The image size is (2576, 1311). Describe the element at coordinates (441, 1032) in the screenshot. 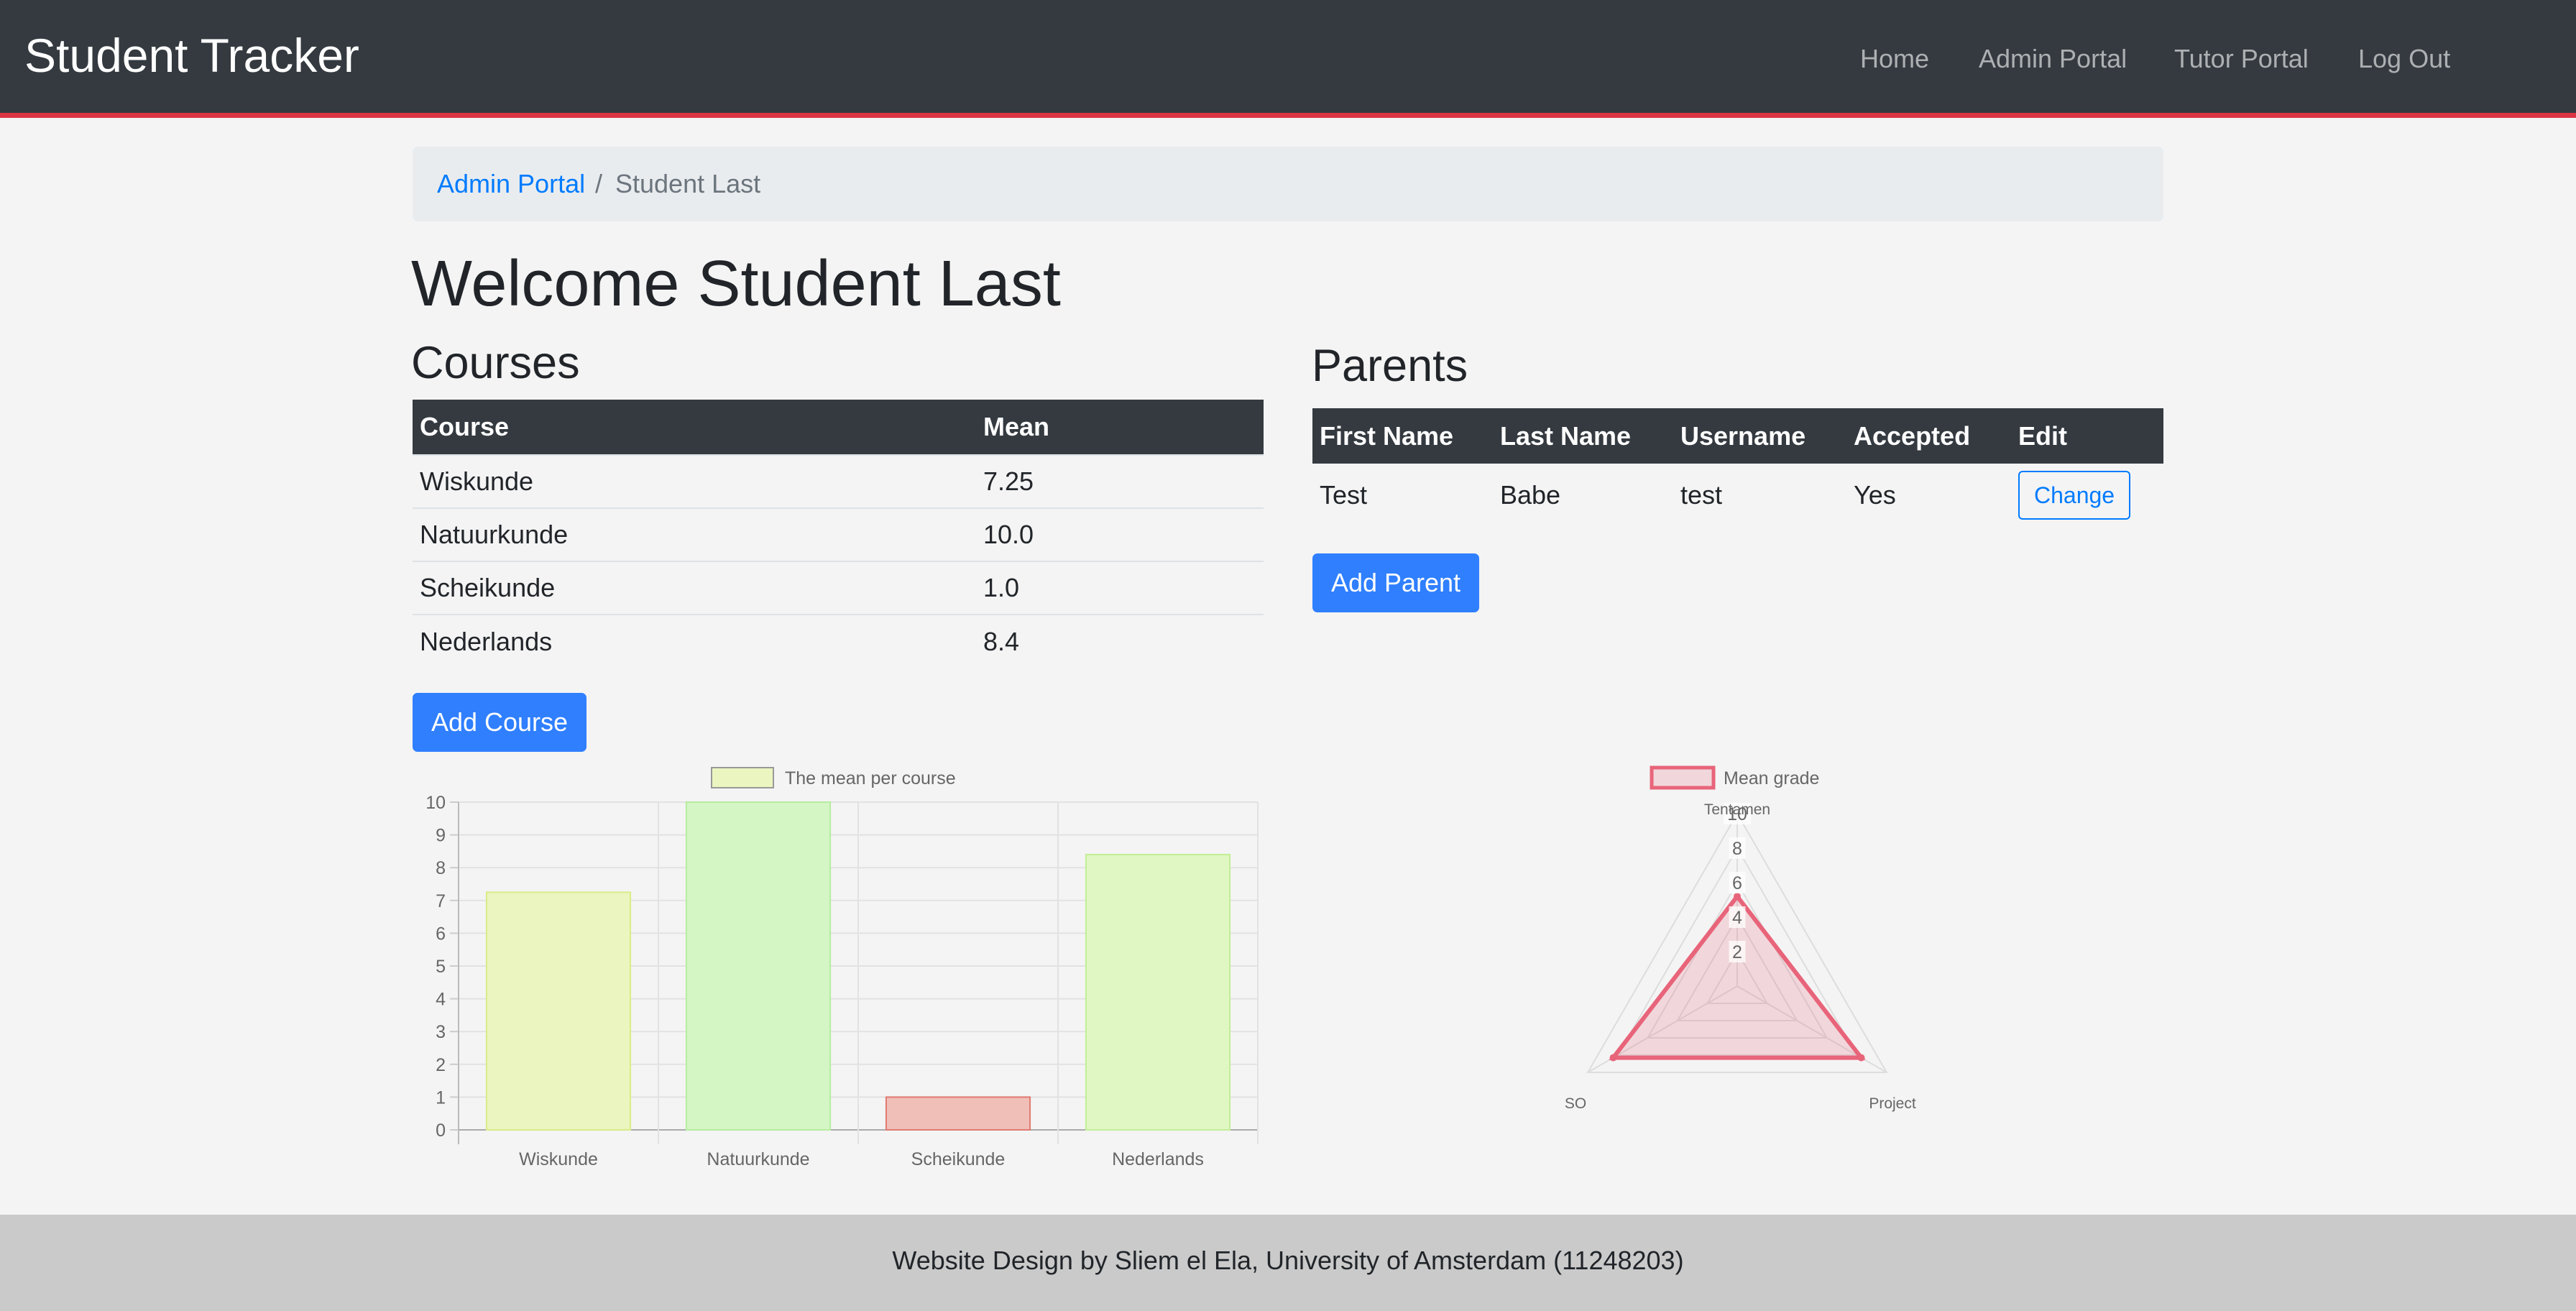

I see `y-tick-label: 3` at that location.